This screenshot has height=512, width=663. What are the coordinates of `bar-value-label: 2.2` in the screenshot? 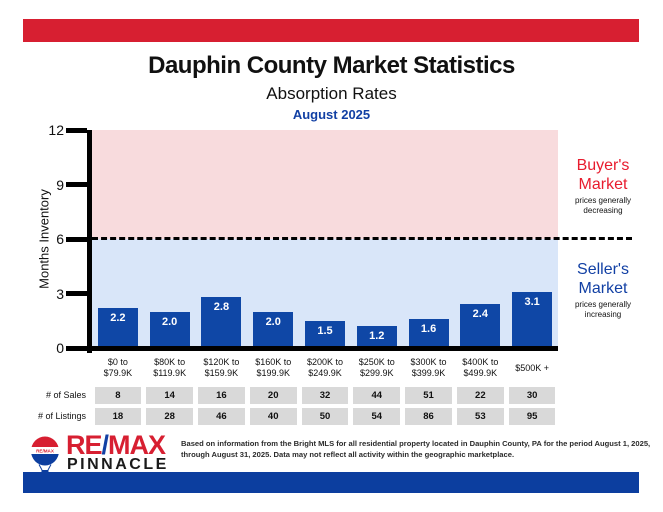 It's located at (118, 318).